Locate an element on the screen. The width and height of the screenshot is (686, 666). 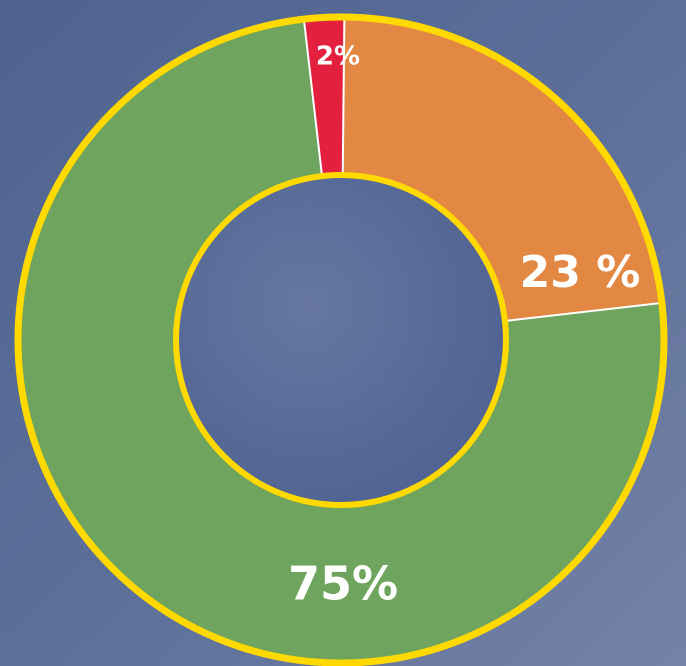
data-label: 23 % is located at coordinates (580, 272).